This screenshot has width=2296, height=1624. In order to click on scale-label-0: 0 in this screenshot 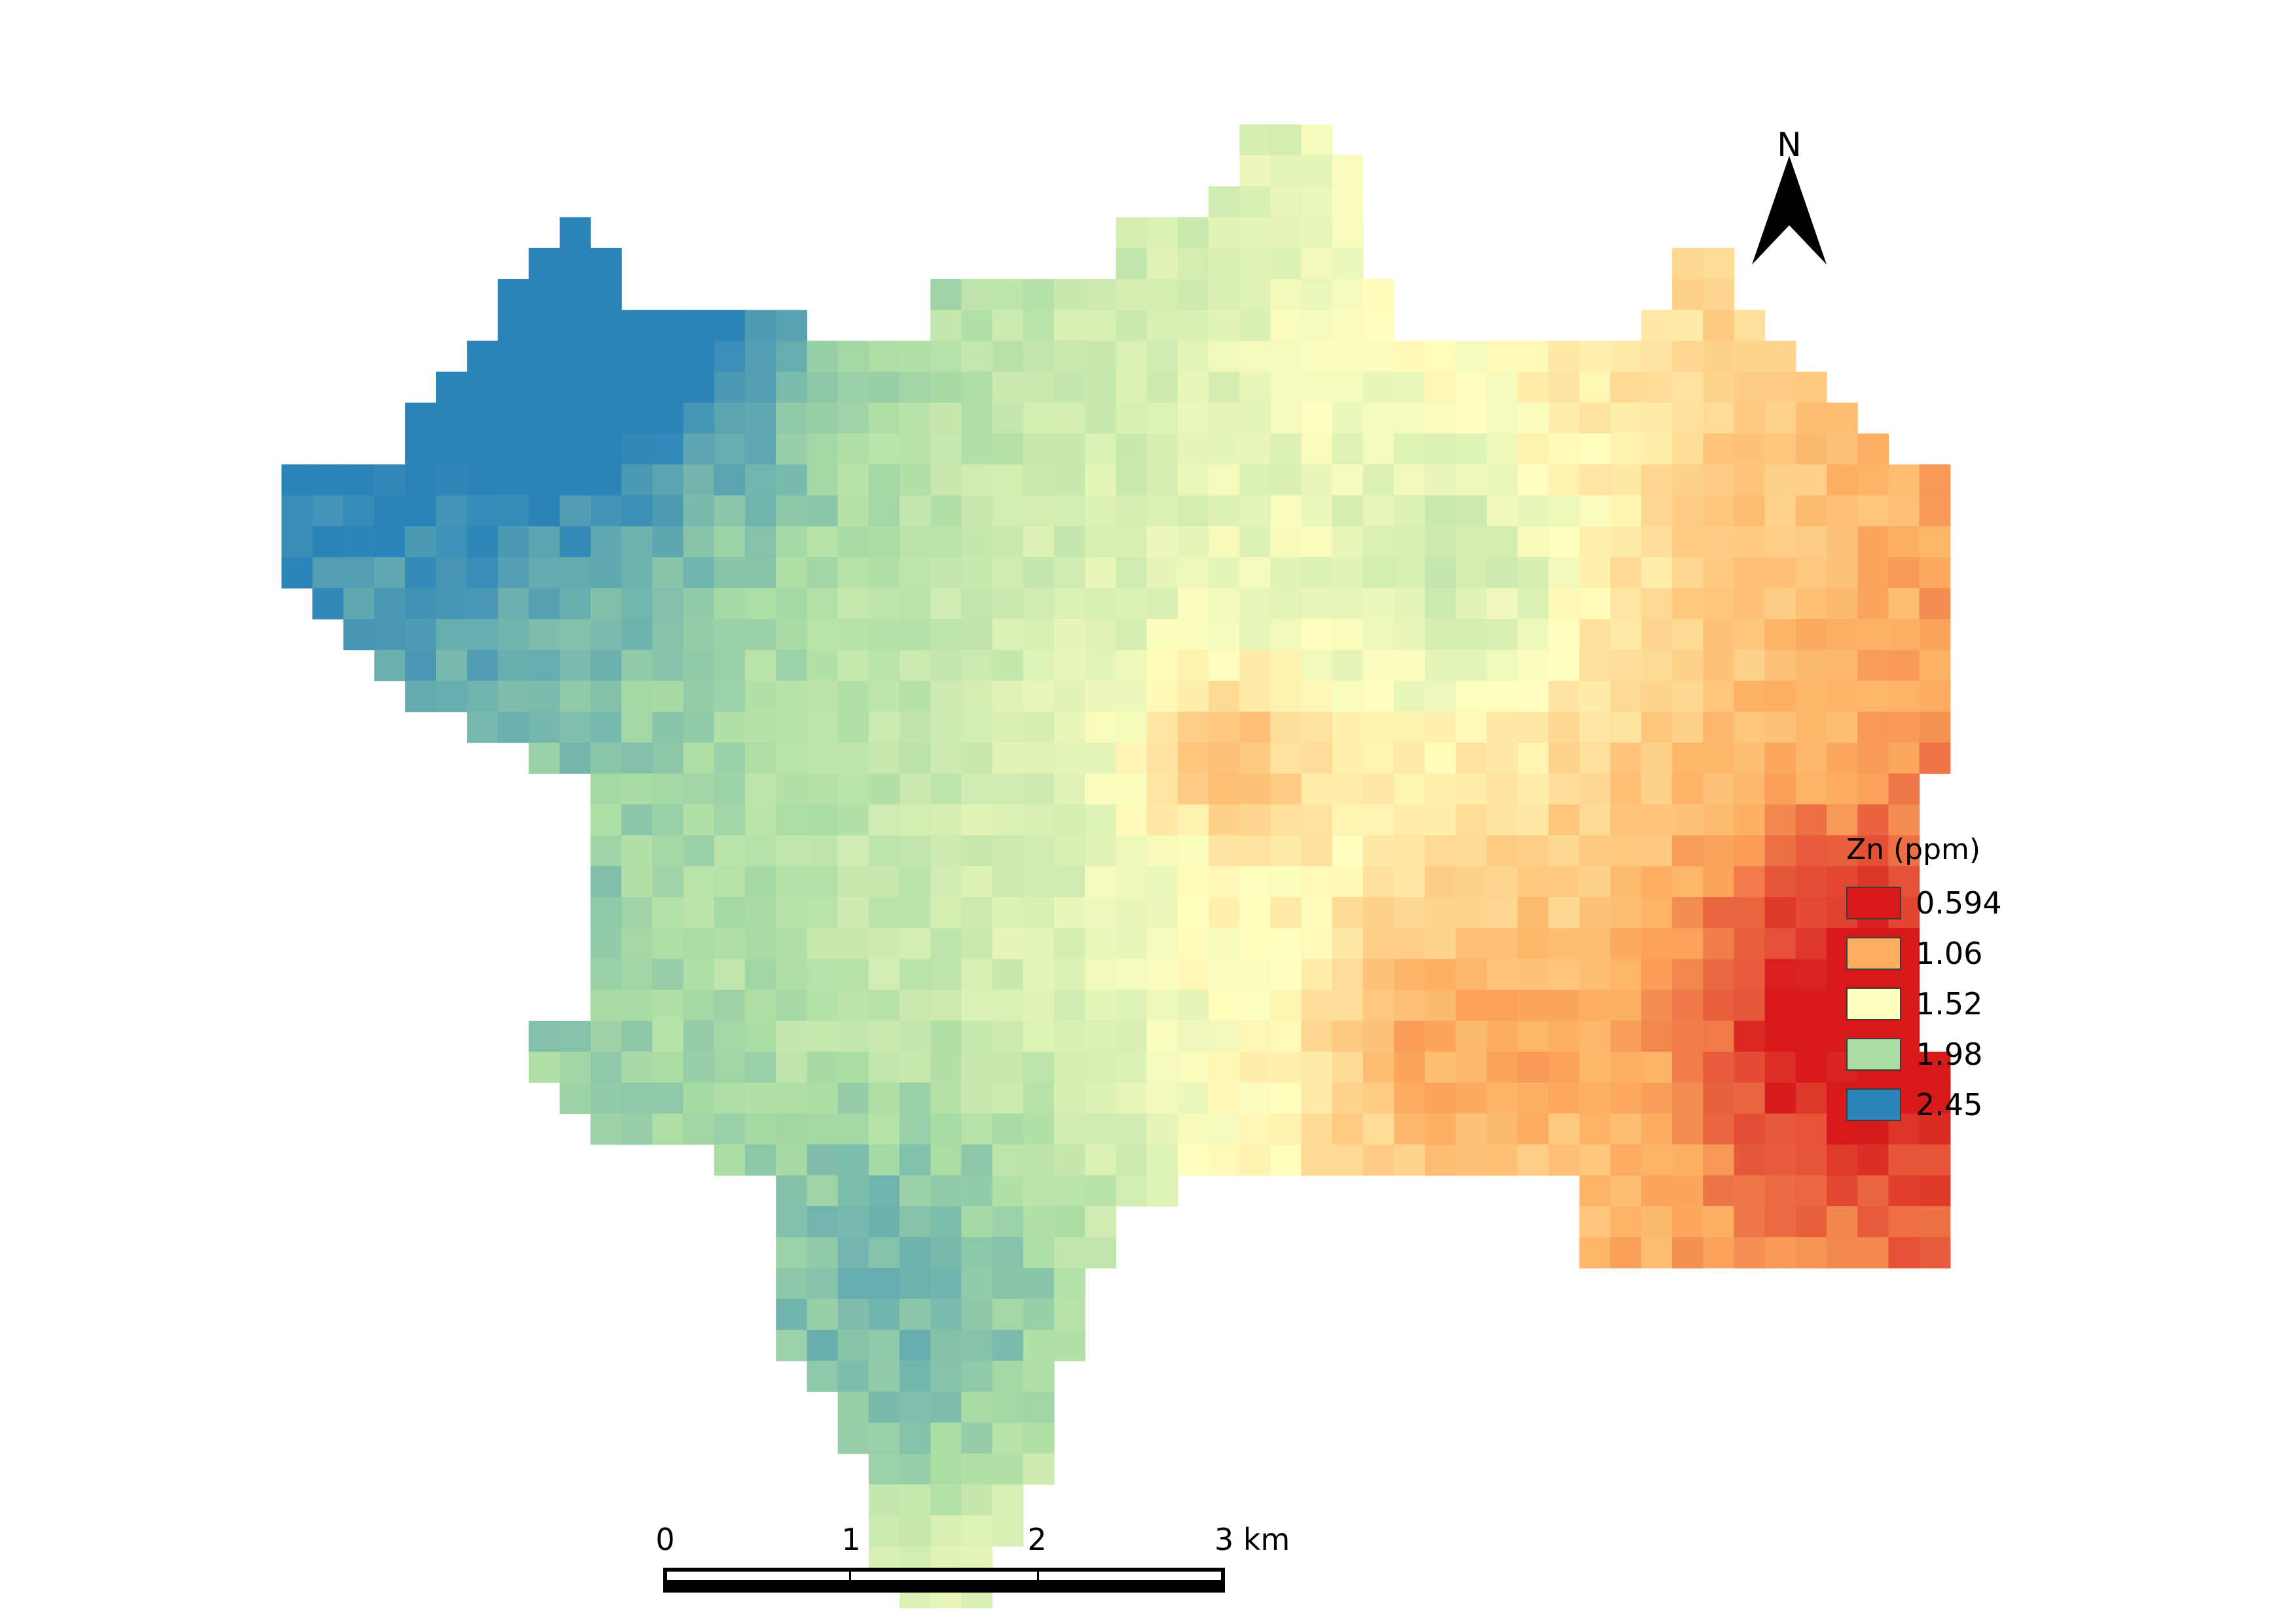, I will do `click(664, 1539)`.